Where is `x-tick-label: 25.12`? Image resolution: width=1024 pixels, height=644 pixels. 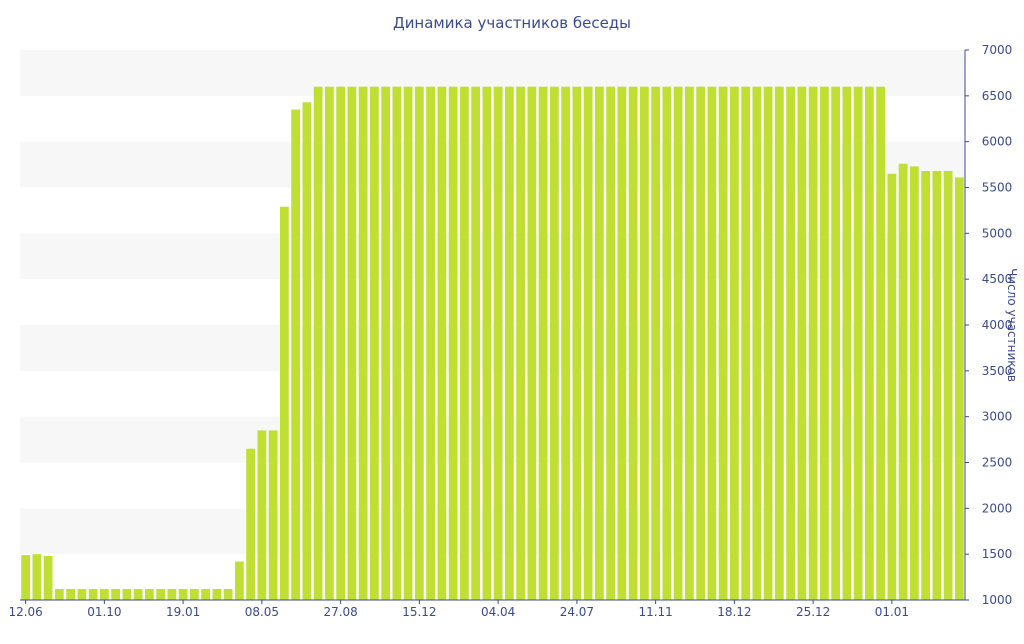 x-tick-label: 25.12 is located at coordinates (813, 612).